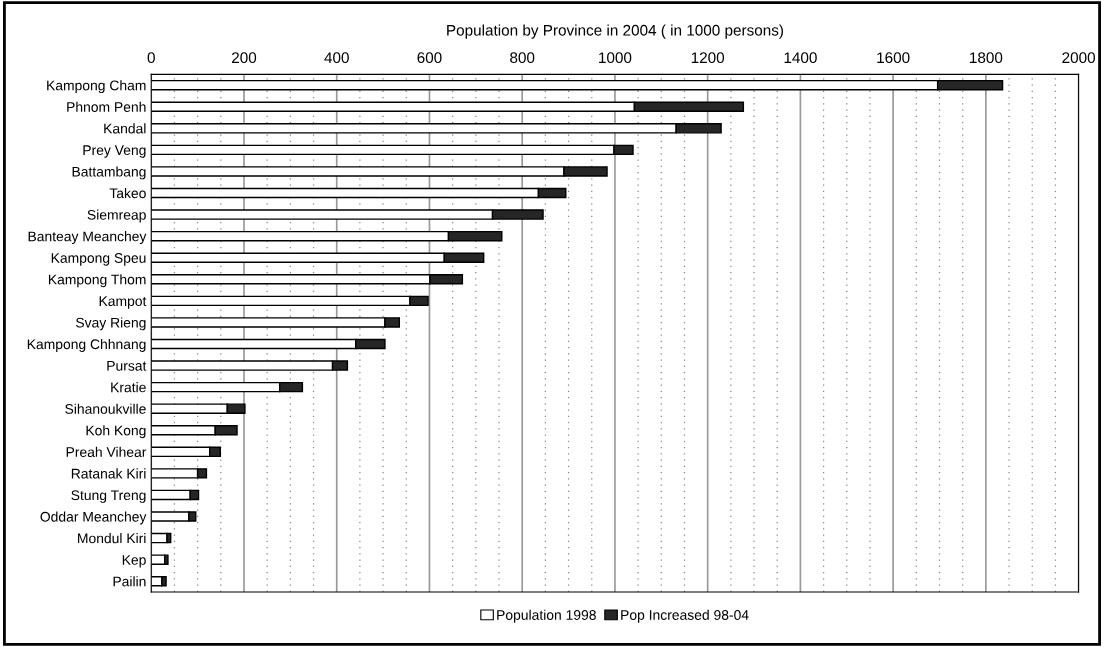 Image resolution: width=1104 pixels, height=647 pixels. What do you see at coordinates (893, 58) in the screenshot?
I see `x-tick-label: 1600` at bounding box center [893, 58].